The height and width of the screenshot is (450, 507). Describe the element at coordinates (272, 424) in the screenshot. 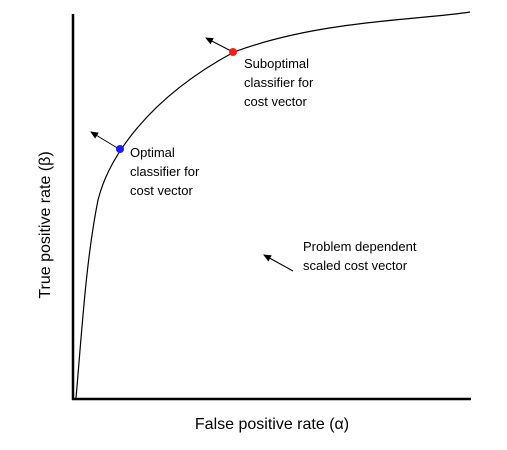

I see `x-axis-label: False positive rate (α)` at that location.